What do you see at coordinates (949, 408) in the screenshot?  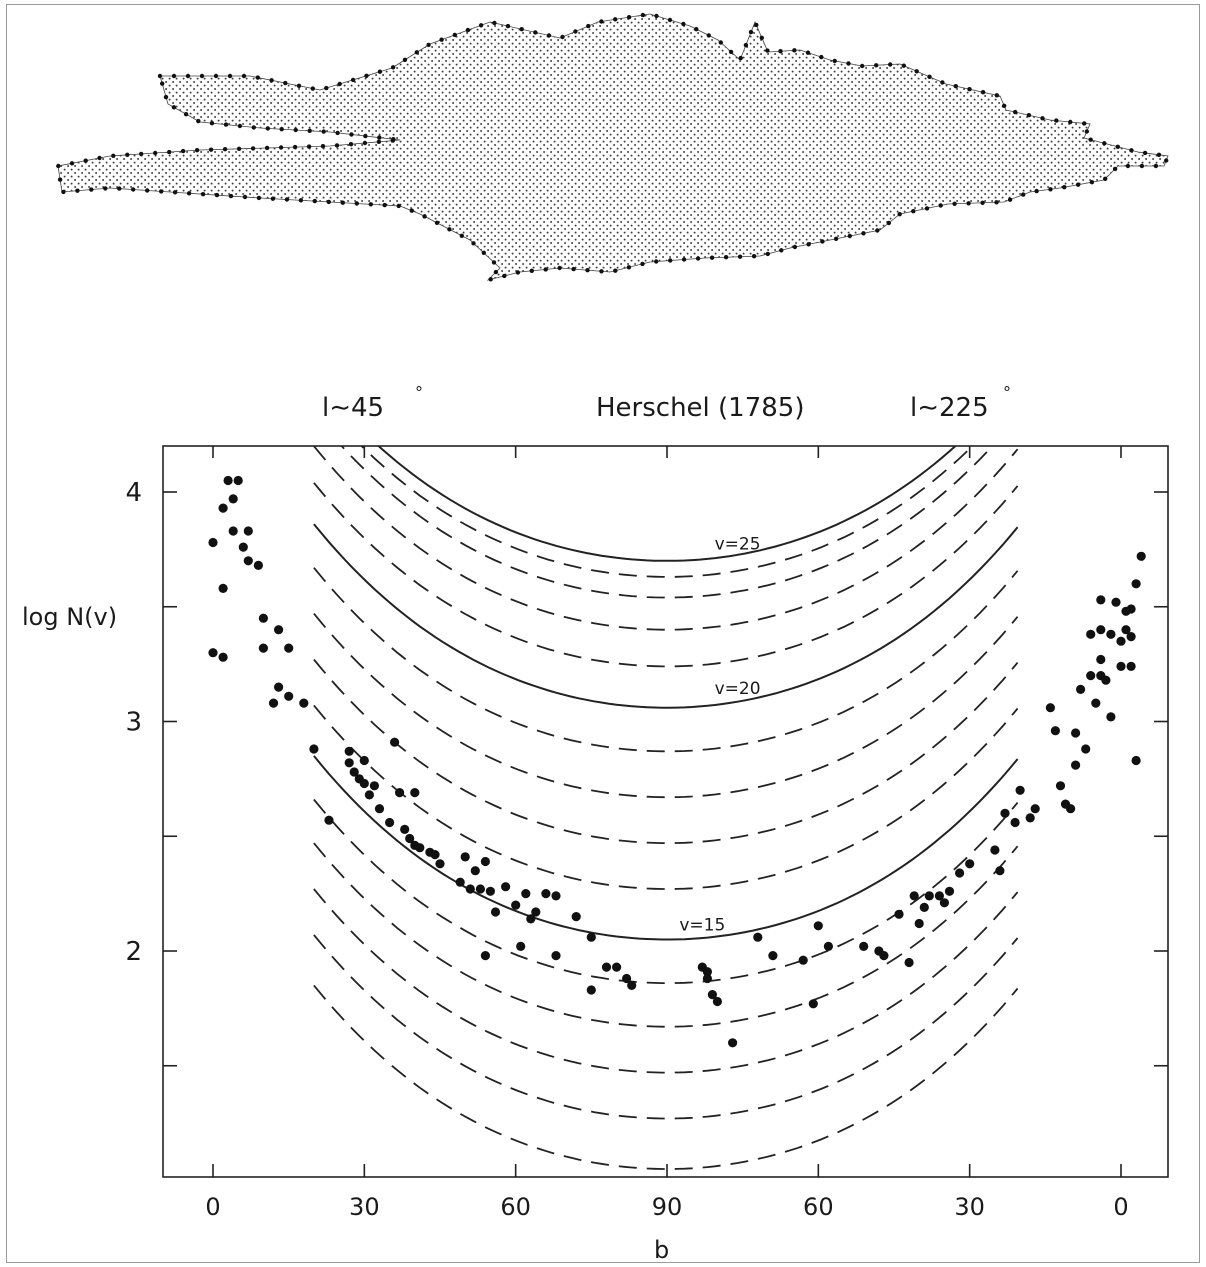 I see `longitude-label-right: l∼225` at bounding box center [949, 408].